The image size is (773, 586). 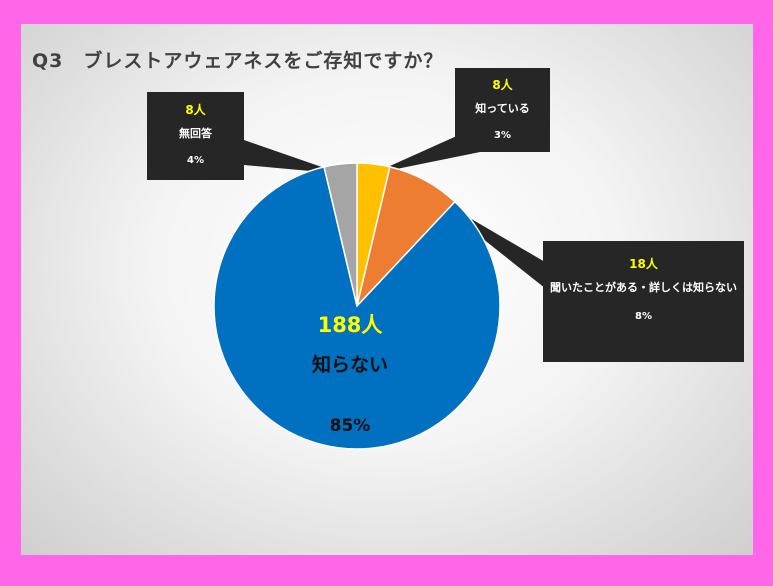 I want to click on callout-count: 18人, so click(x=643, y=264).